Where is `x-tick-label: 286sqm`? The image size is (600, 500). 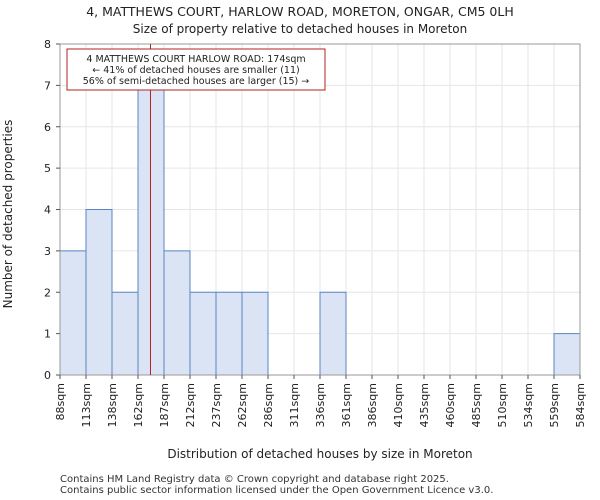
x-tick-label: 286sqm is located at coordinates (268, 405).